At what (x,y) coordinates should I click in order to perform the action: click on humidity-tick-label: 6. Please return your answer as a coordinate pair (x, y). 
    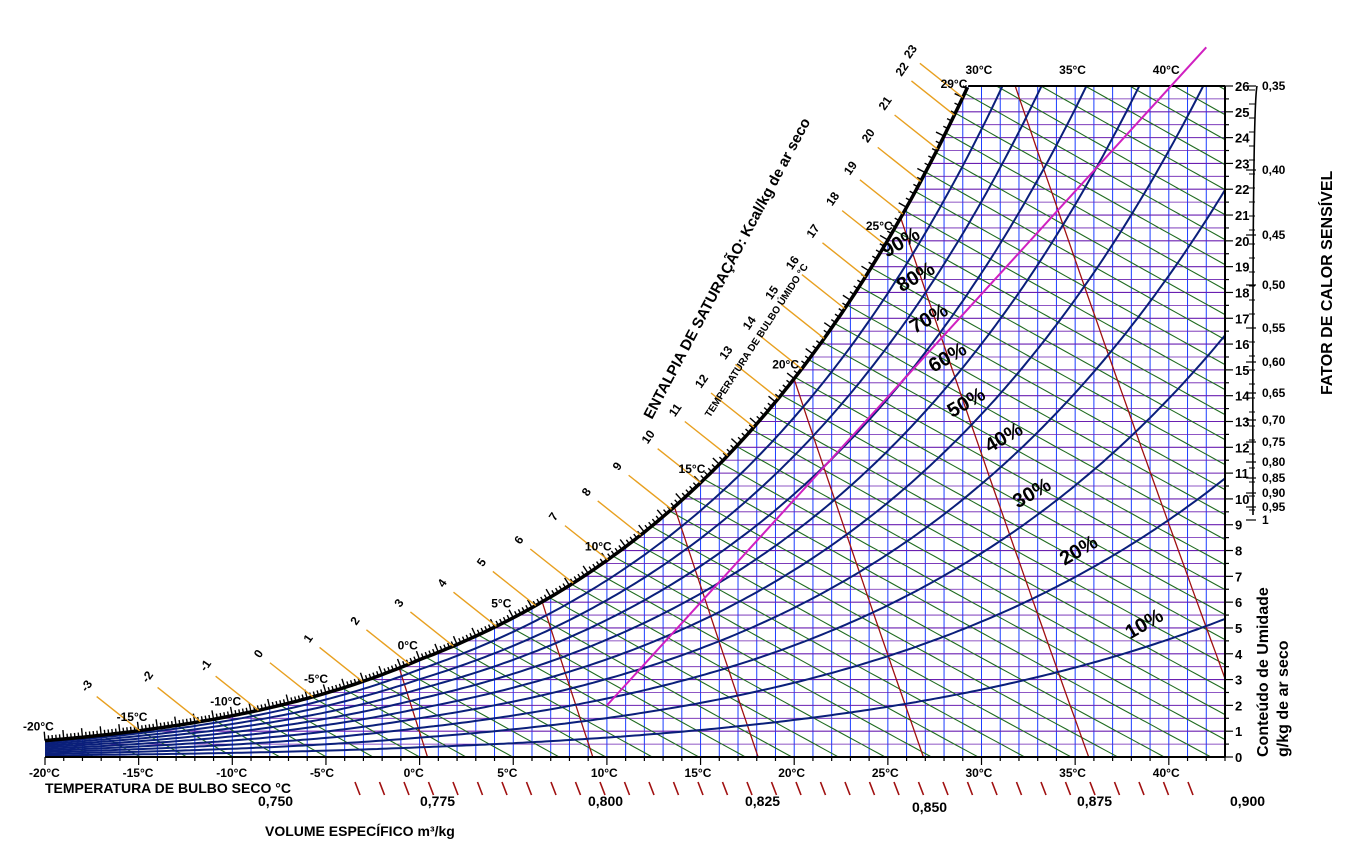
    Looking at the image, I should click on (1238, 602).